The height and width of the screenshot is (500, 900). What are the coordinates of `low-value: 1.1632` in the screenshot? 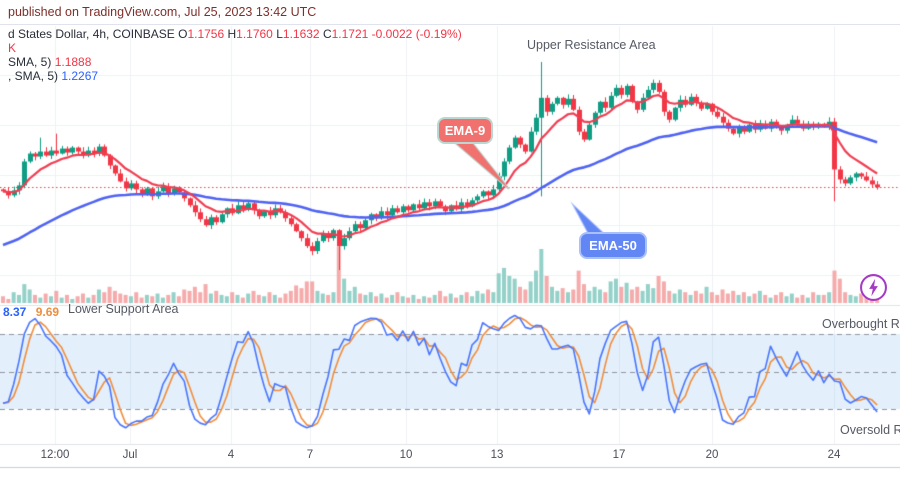 It's located at (301, 34).